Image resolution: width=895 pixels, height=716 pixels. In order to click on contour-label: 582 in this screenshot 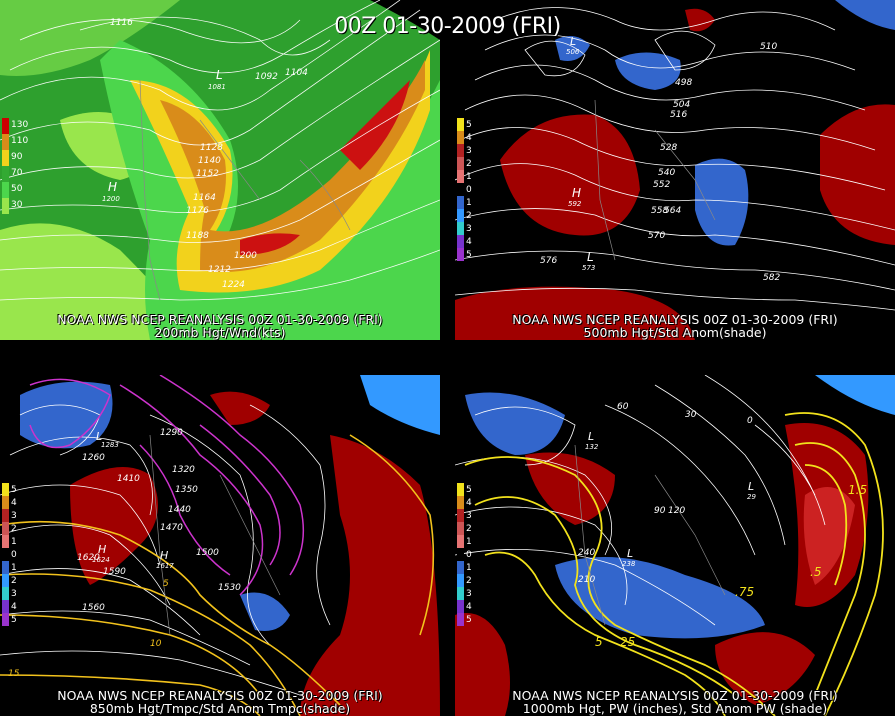, I will do `click(772, 278)`.